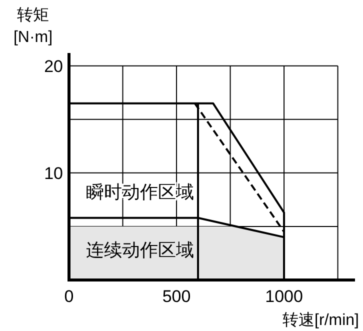 The height and width of the screenshot is (331, 363). I want to click on y-axis-title: 转矩 [N·m], so click(33, 26).